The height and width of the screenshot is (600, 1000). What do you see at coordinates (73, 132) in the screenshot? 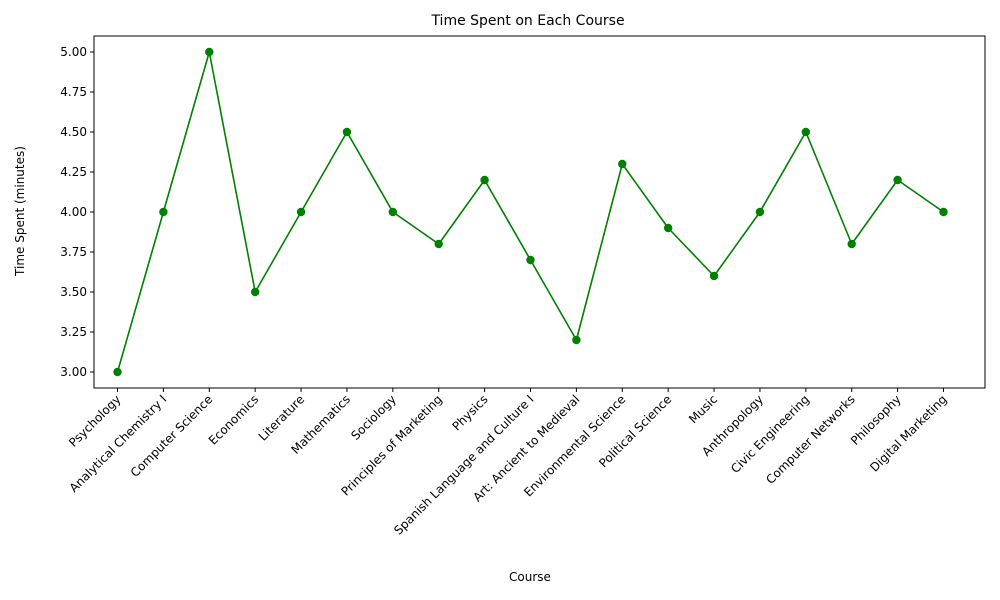
I see `y-tick-label: 4.50` at bounding box center [73, 132].